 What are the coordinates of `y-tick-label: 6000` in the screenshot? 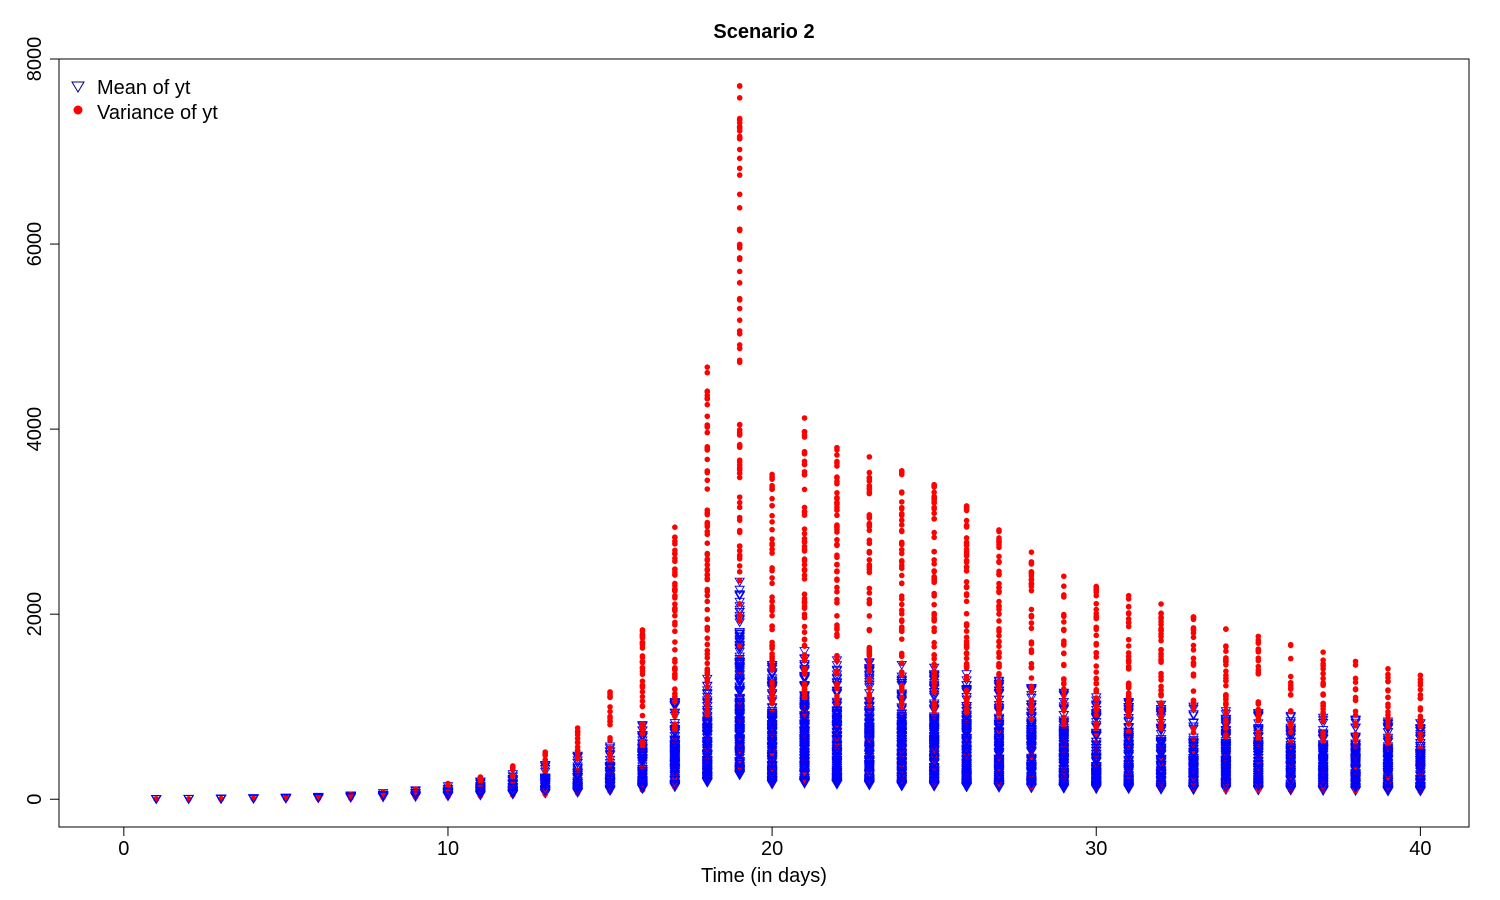 It's located at (35, 244).